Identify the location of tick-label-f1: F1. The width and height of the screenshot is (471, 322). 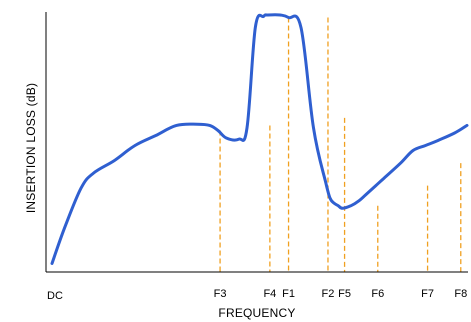
(288, 294).